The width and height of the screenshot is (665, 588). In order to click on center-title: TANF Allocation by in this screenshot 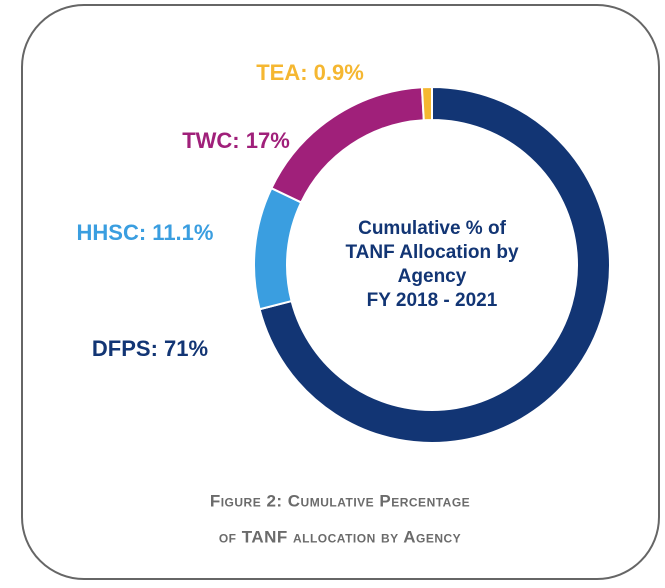, I will do `click(432, 252)`.